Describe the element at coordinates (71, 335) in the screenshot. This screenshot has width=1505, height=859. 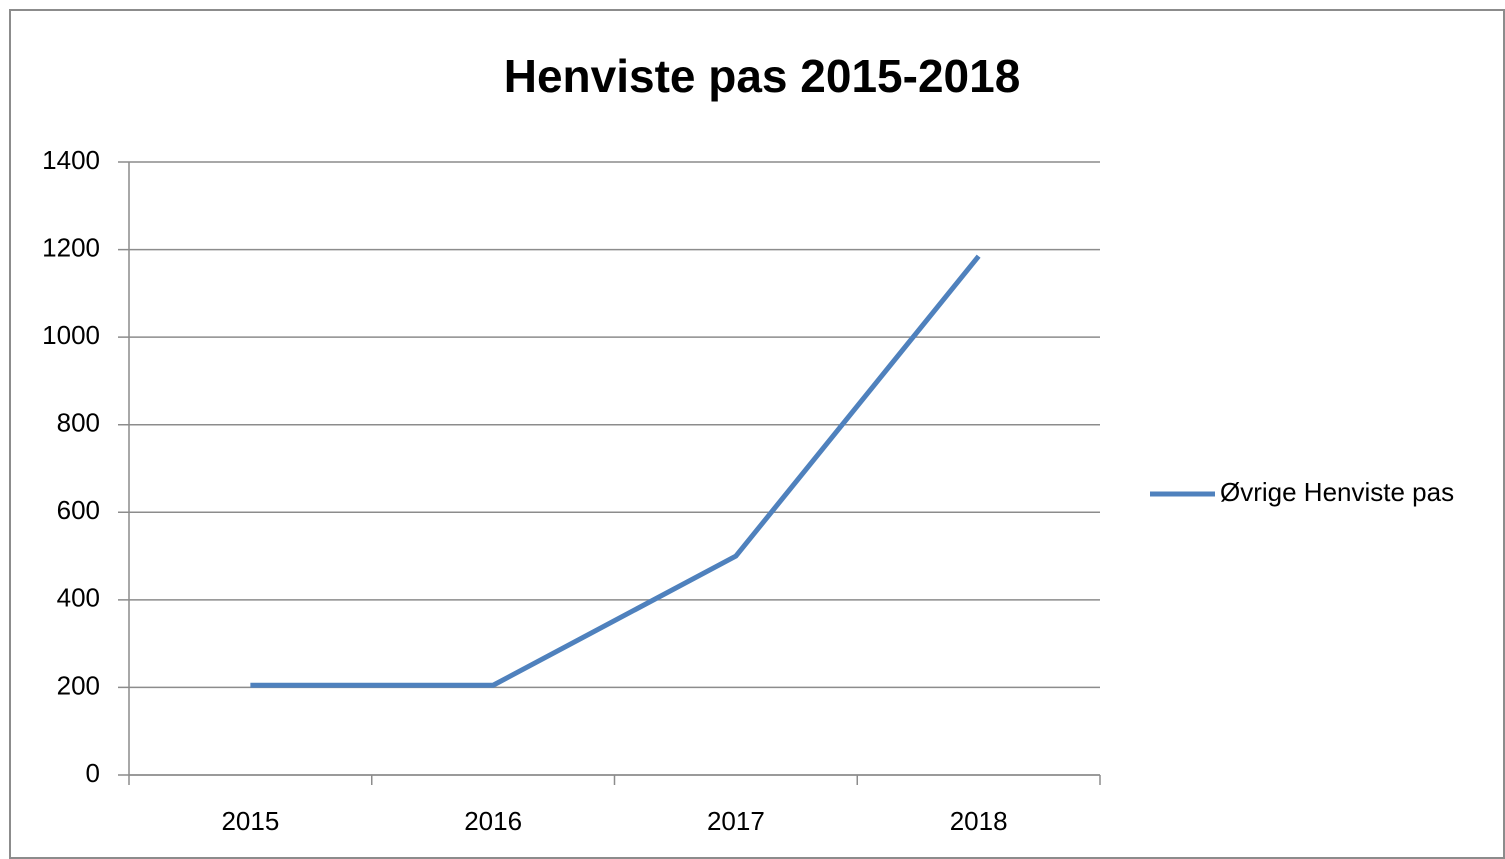
I see `y-tick-label: 1000` at that location.